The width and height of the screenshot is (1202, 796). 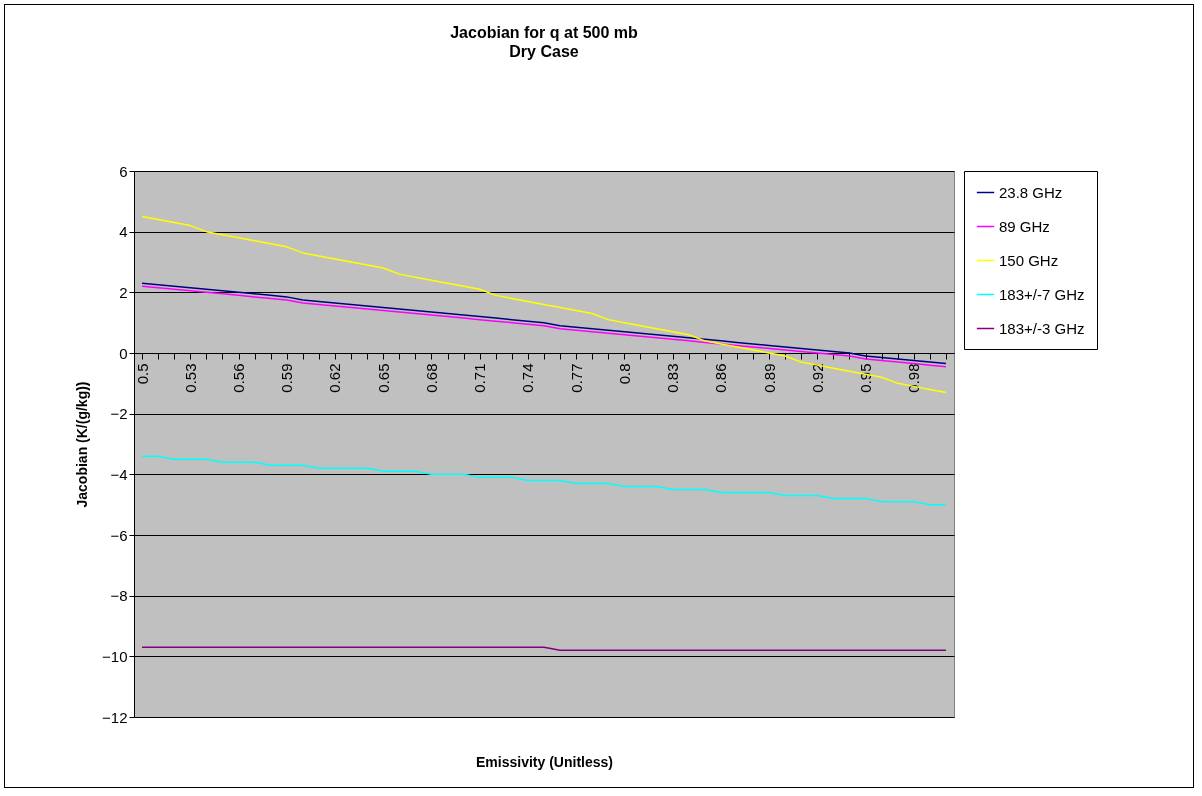 What do you see at coordinates (817, 378) in the screenshot?
I see `x-tick-label: 0.92` at bounding box center [817, 378].